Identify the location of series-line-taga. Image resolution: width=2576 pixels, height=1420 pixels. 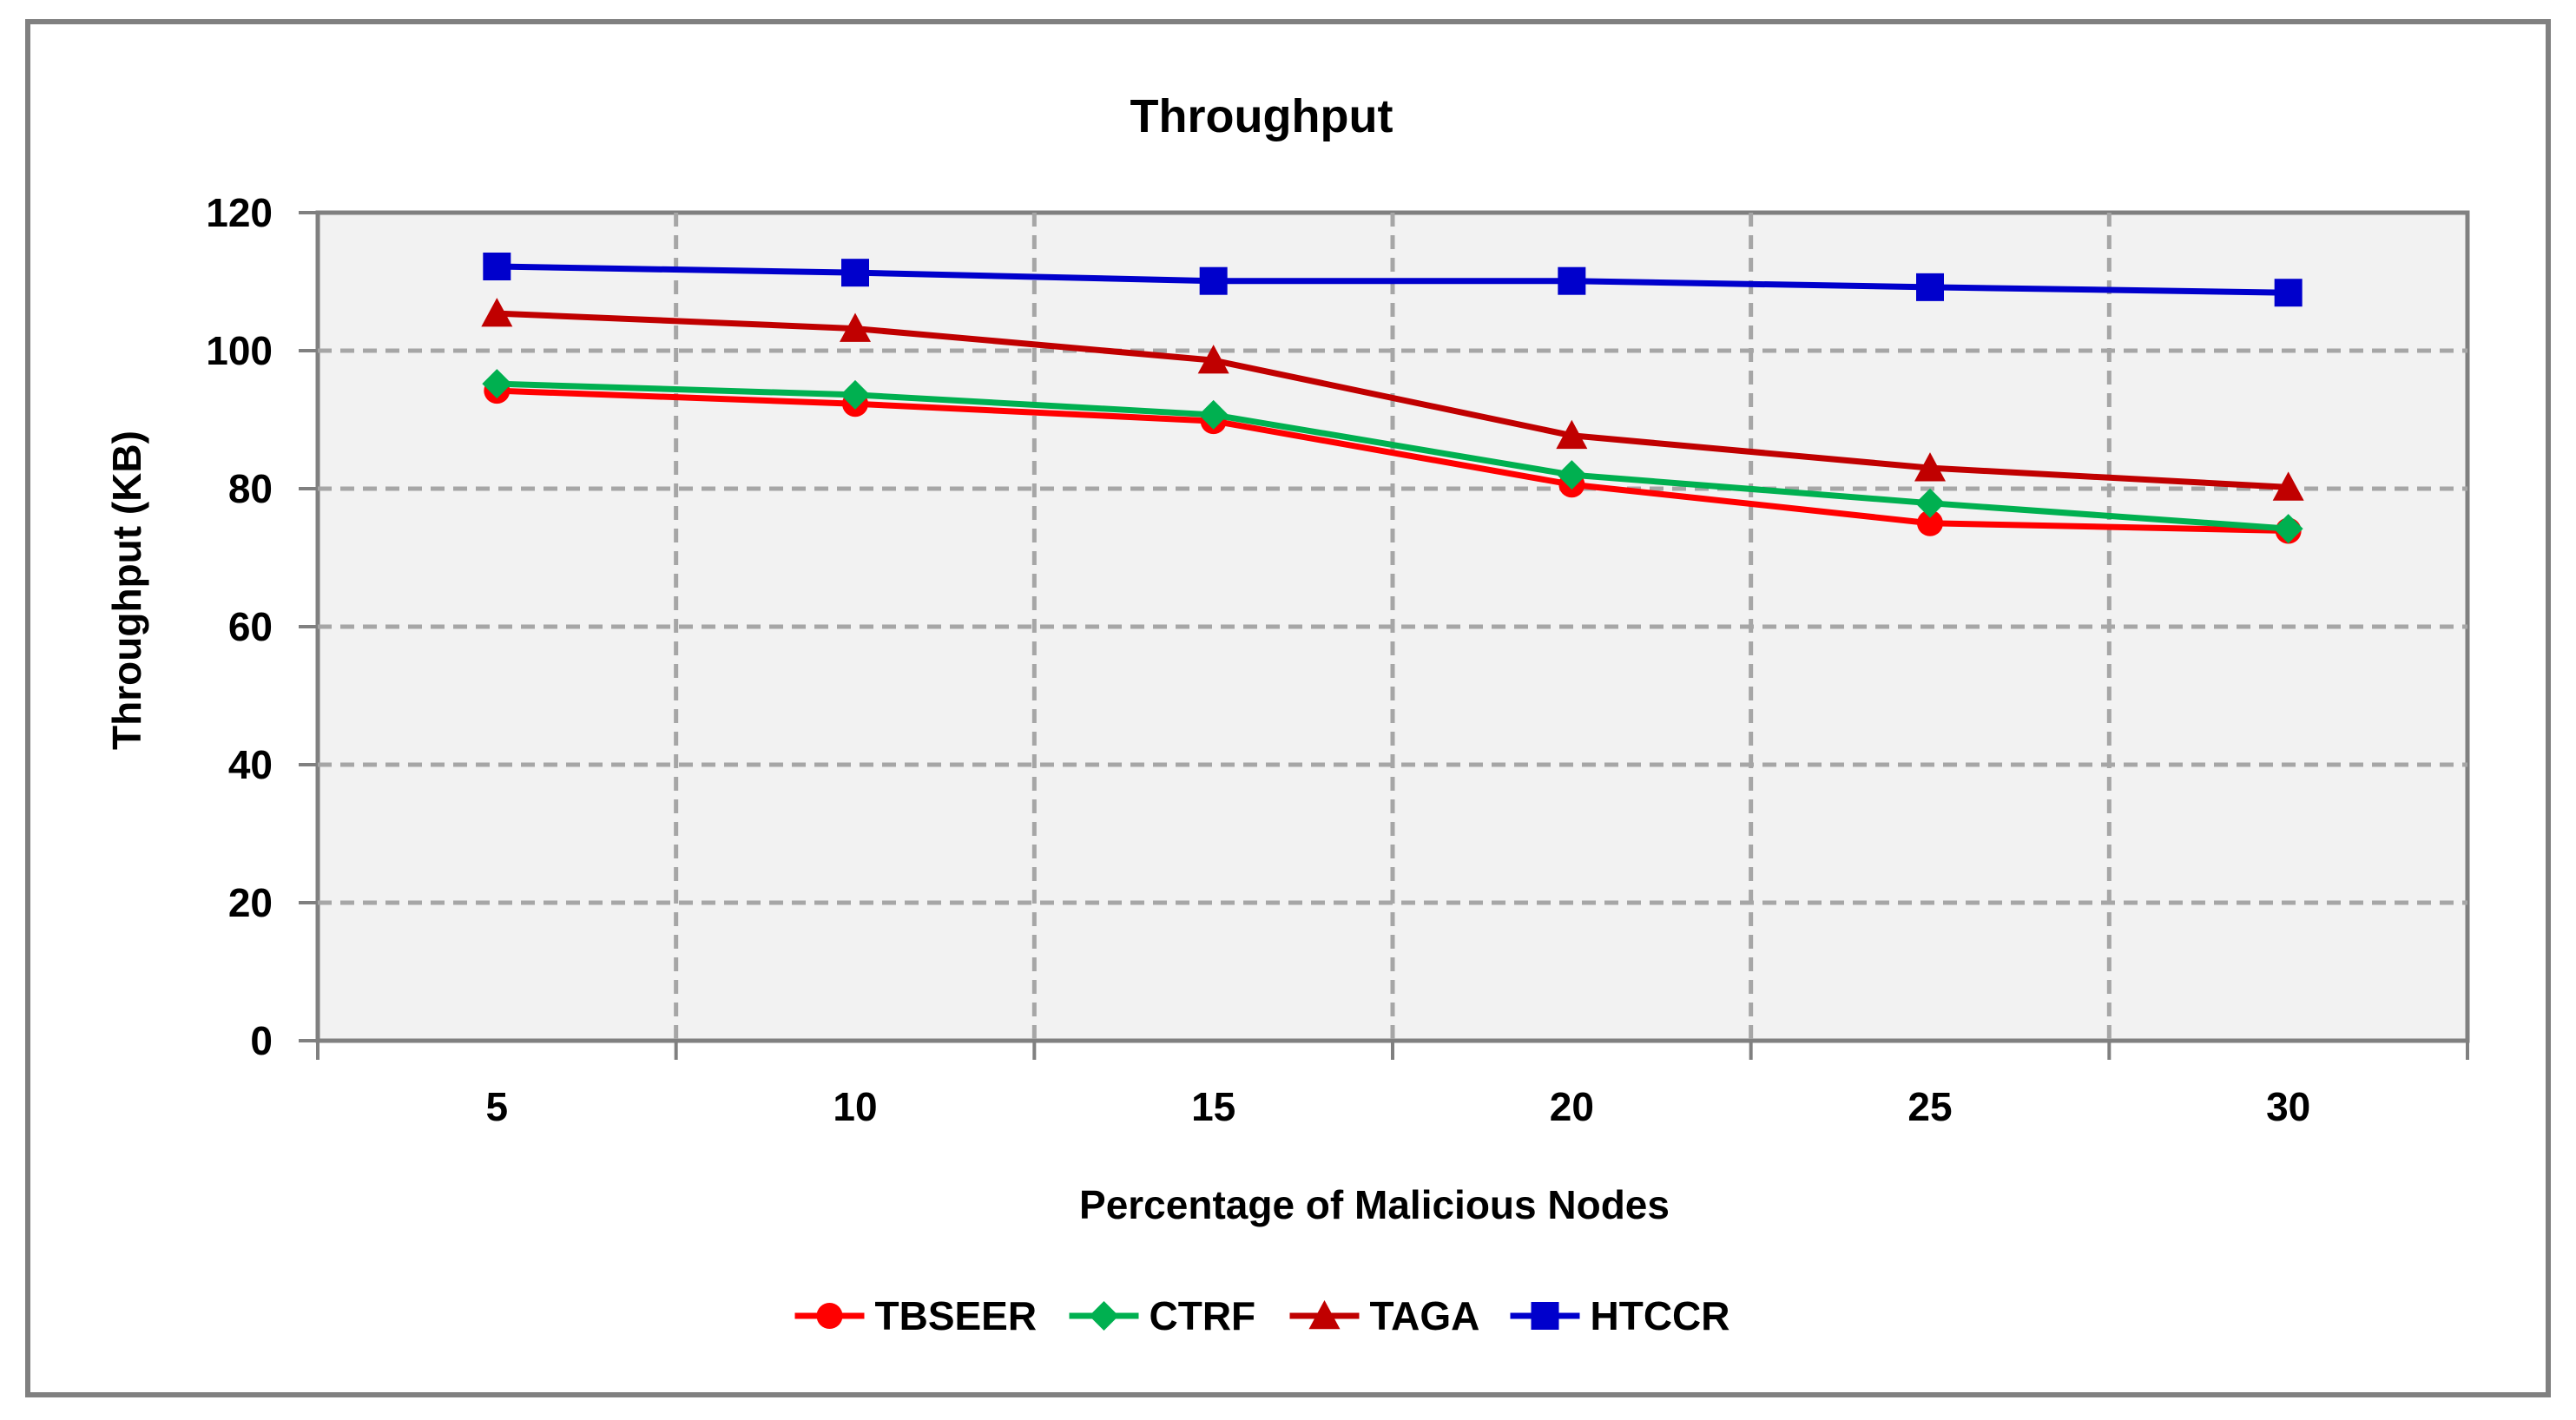
(1393, 400).